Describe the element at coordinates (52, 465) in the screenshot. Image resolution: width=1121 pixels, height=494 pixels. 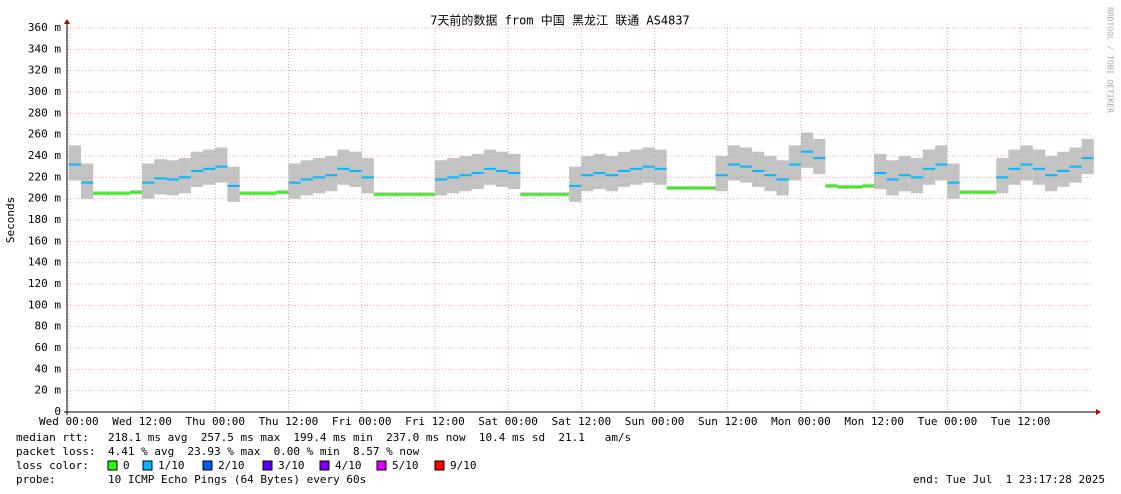
I see `legend-label: loss color:` at that location.